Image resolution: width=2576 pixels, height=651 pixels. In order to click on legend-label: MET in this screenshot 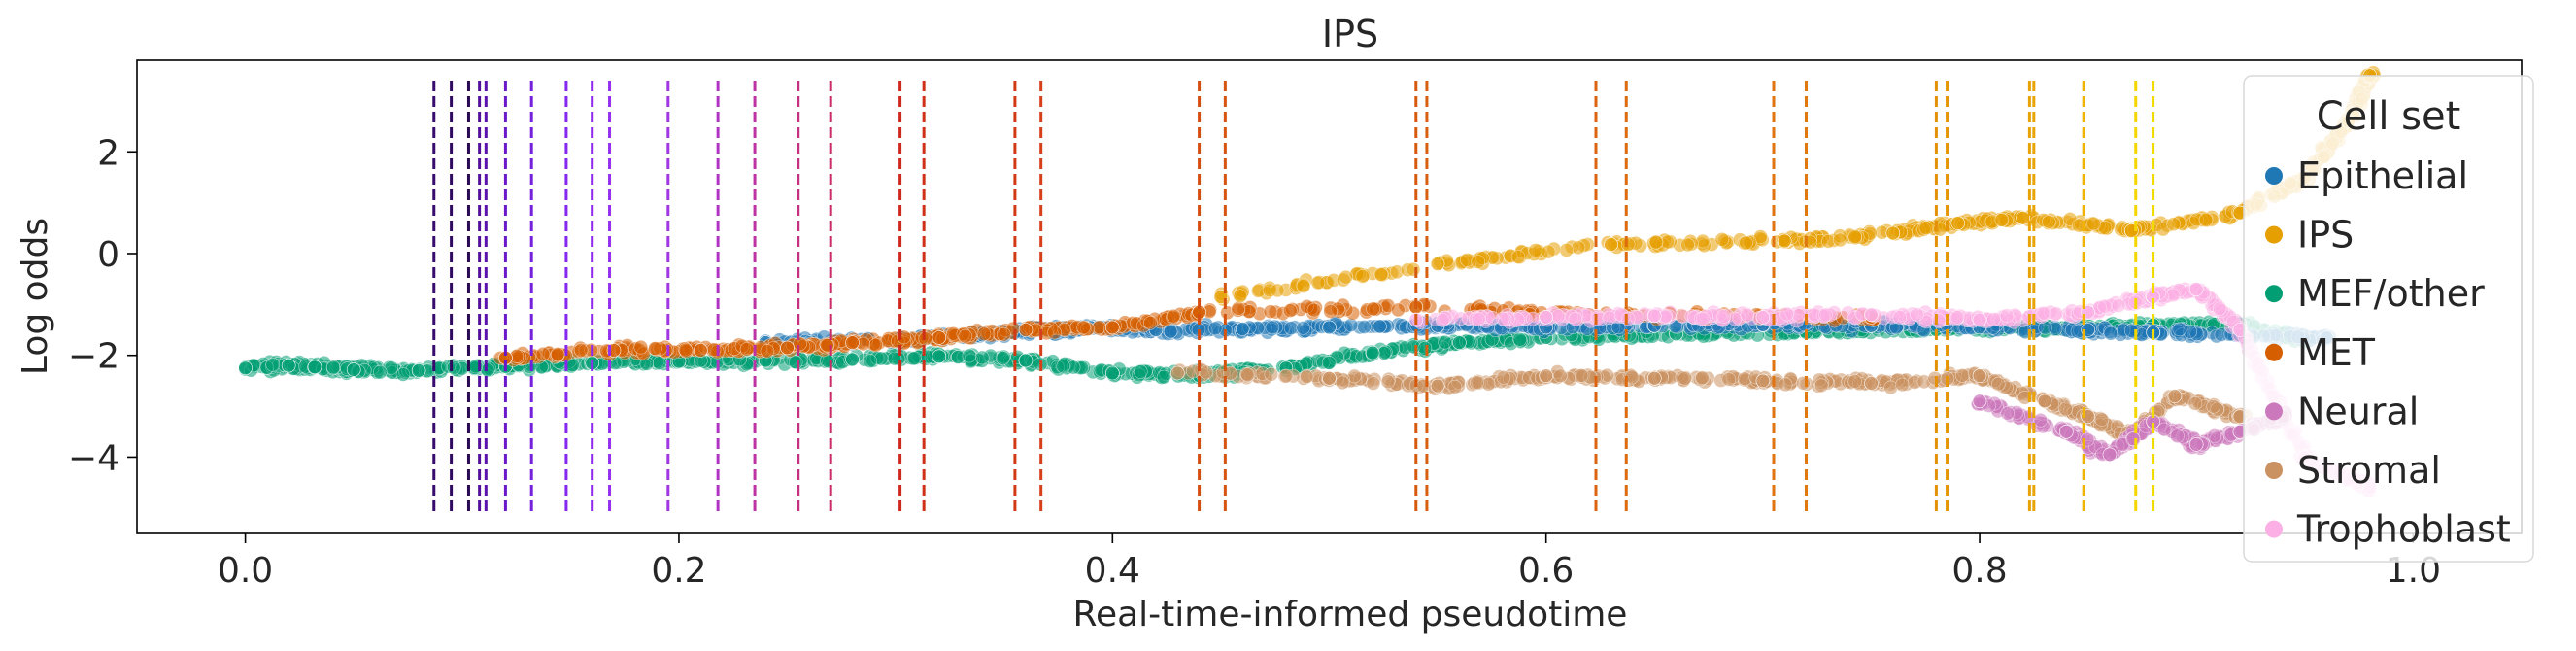, I will do `click(2336, 352)`.